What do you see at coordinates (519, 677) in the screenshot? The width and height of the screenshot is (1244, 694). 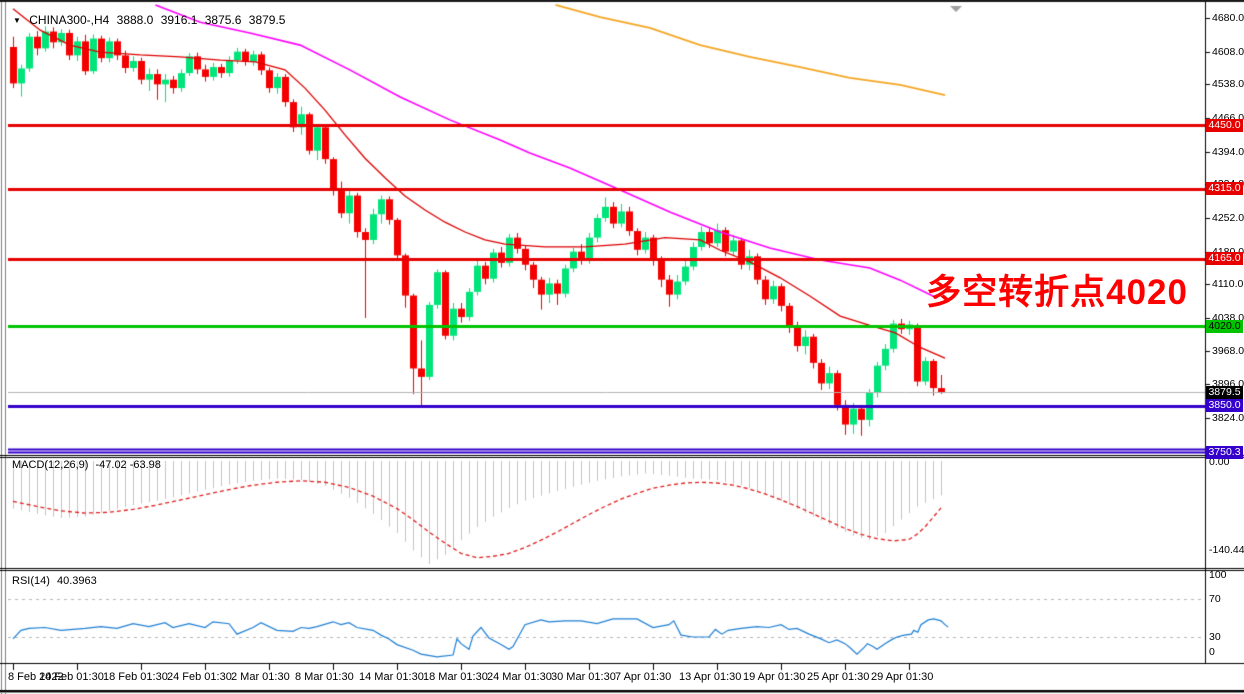 I see `time-axis-label: 24 Mar 01:30` at bounding box center [519, 677].